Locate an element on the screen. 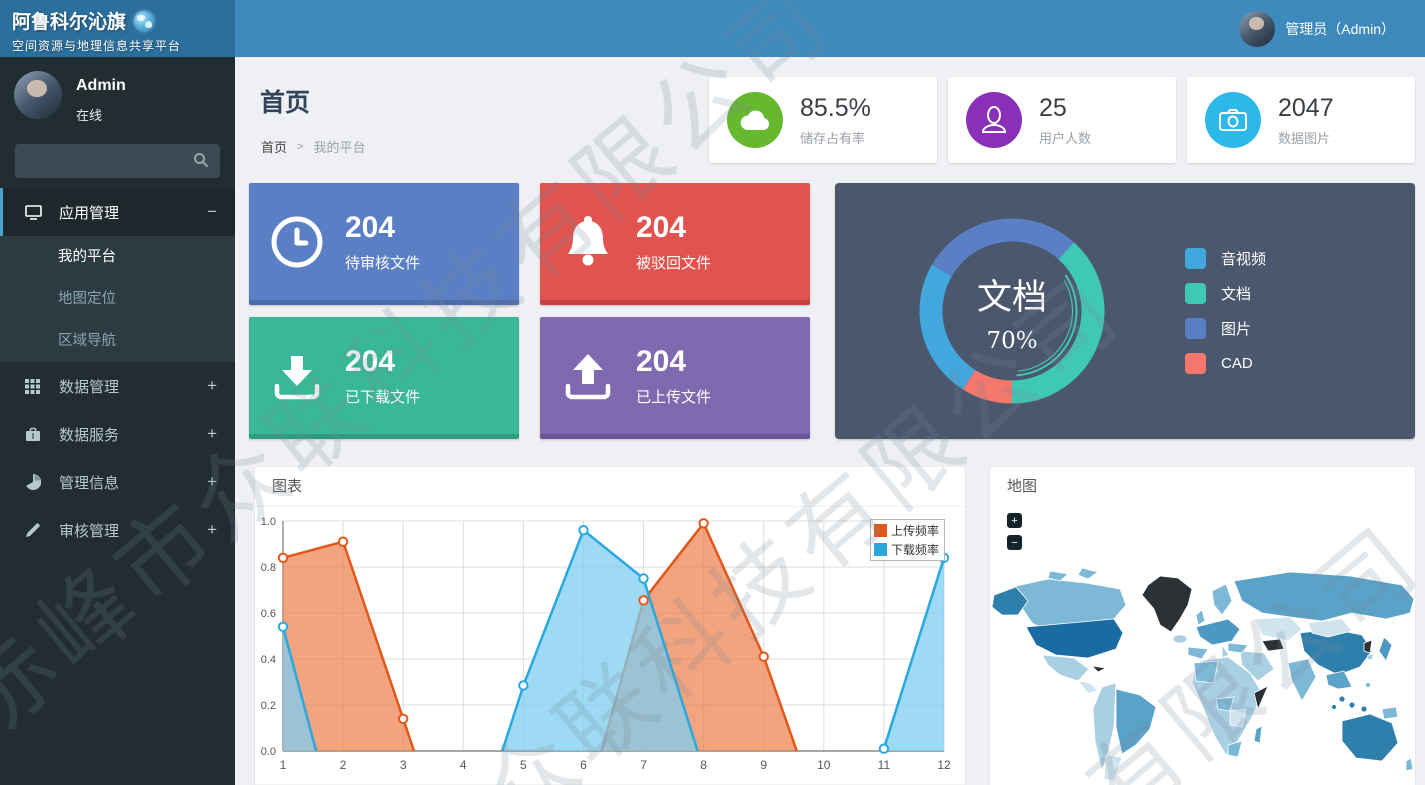  stat-card-images: 2047 数据图片 is located at coordinates (1301, 120).